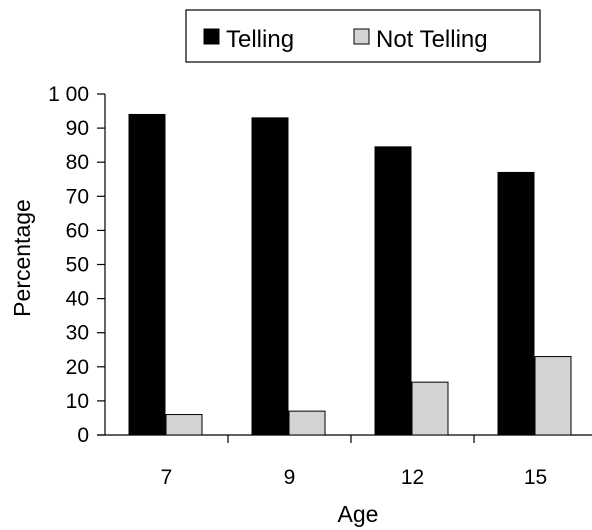 This screenshot has width=592, height=530. I want to click on x-ticks: 7 9 12 15, so click(354, 462).